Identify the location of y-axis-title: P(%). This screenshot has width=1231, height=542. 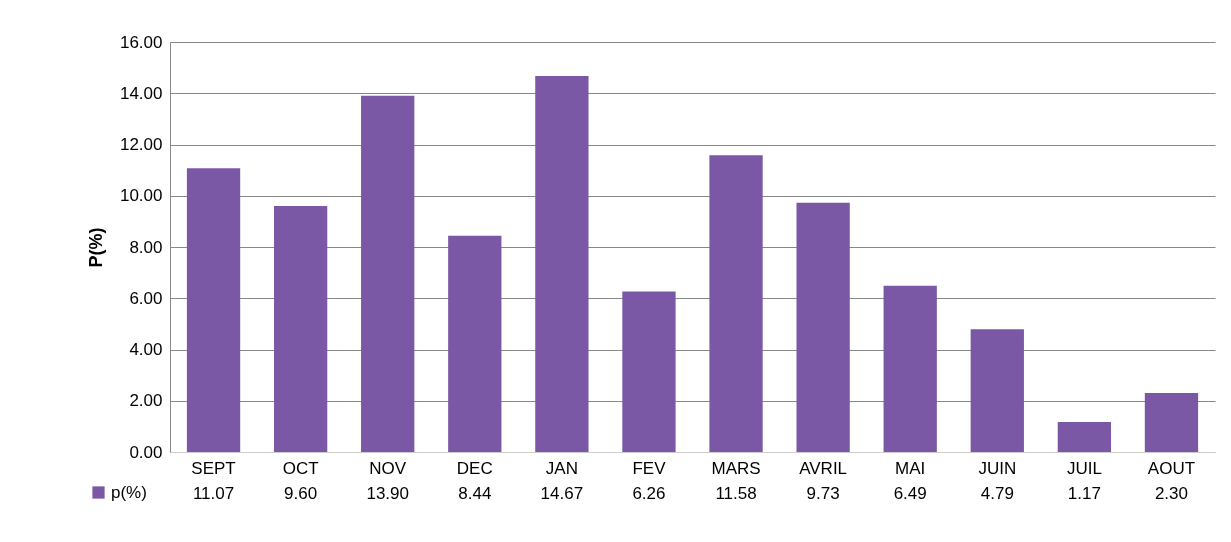
(95, 247).